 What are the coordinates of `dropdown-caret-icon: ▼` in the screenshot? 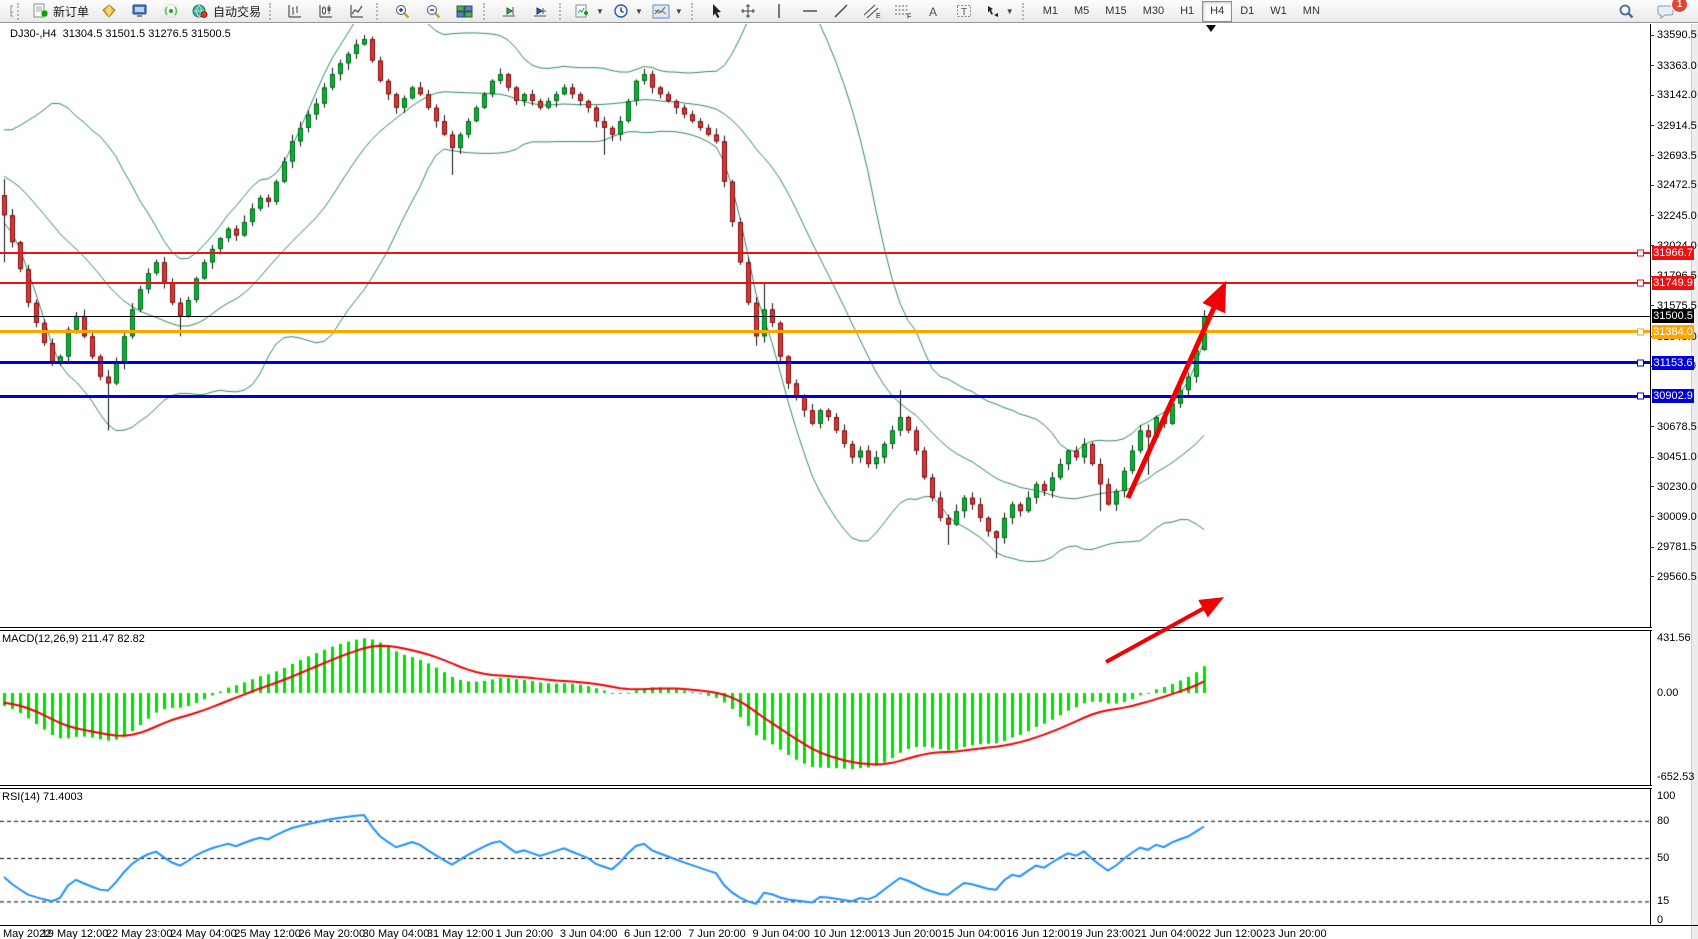 It's located at (600, 11).